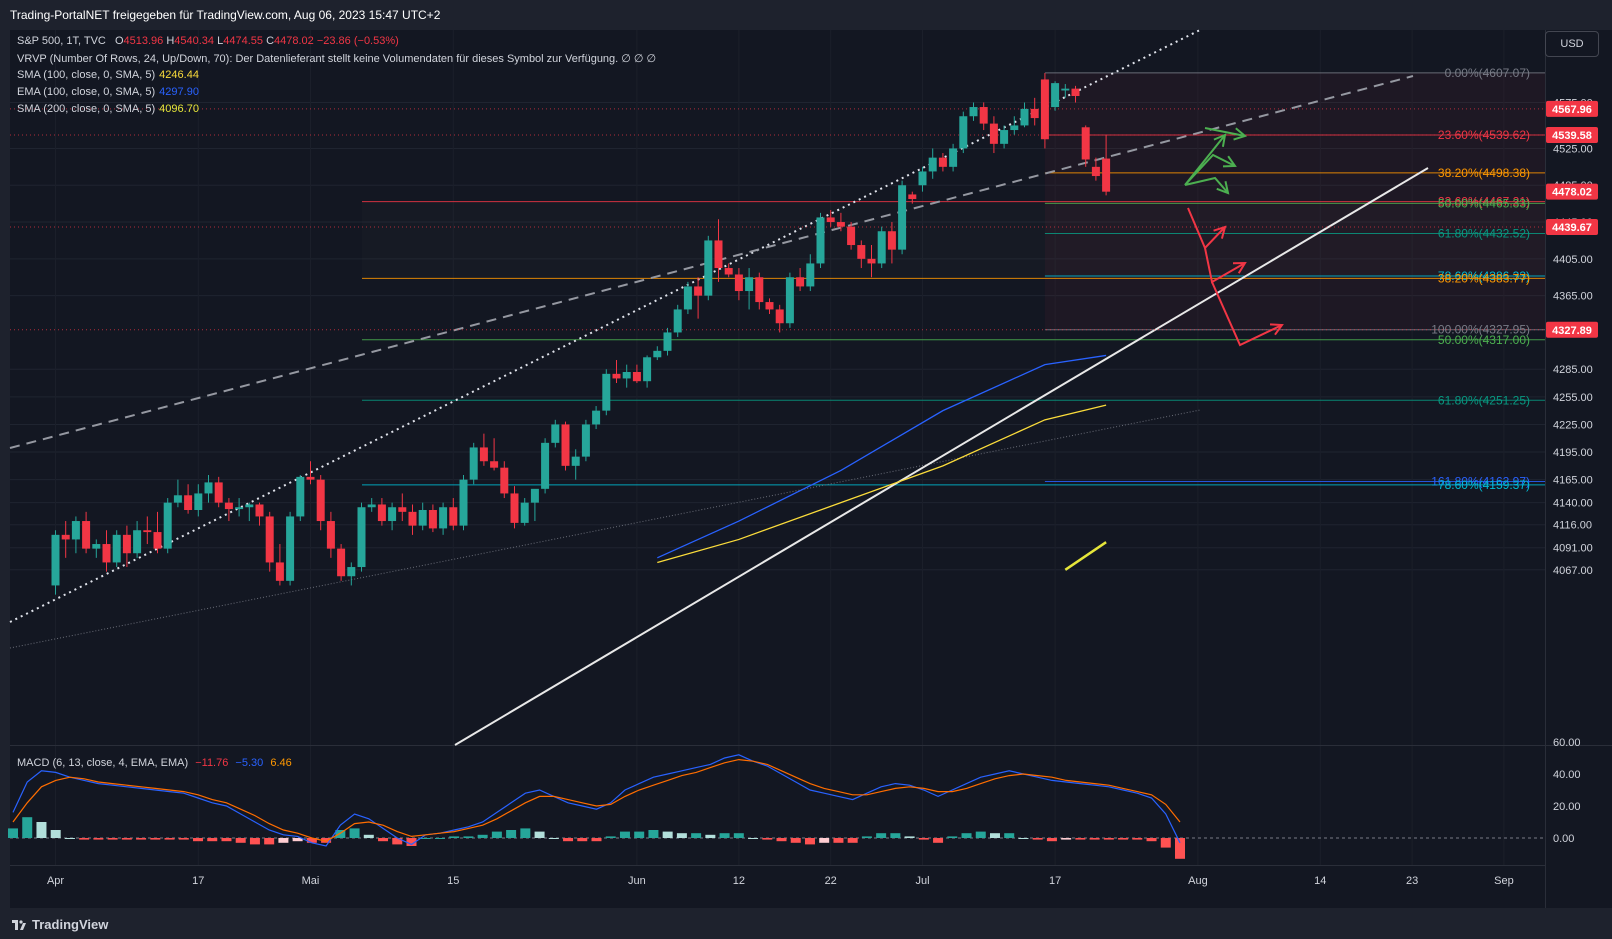 Image resolution: width=1612 pixels, height=939 pixels. Describe the element at coordinates (55, 881) in the screenshot. I see `date-tick-label: Apr` at that location.